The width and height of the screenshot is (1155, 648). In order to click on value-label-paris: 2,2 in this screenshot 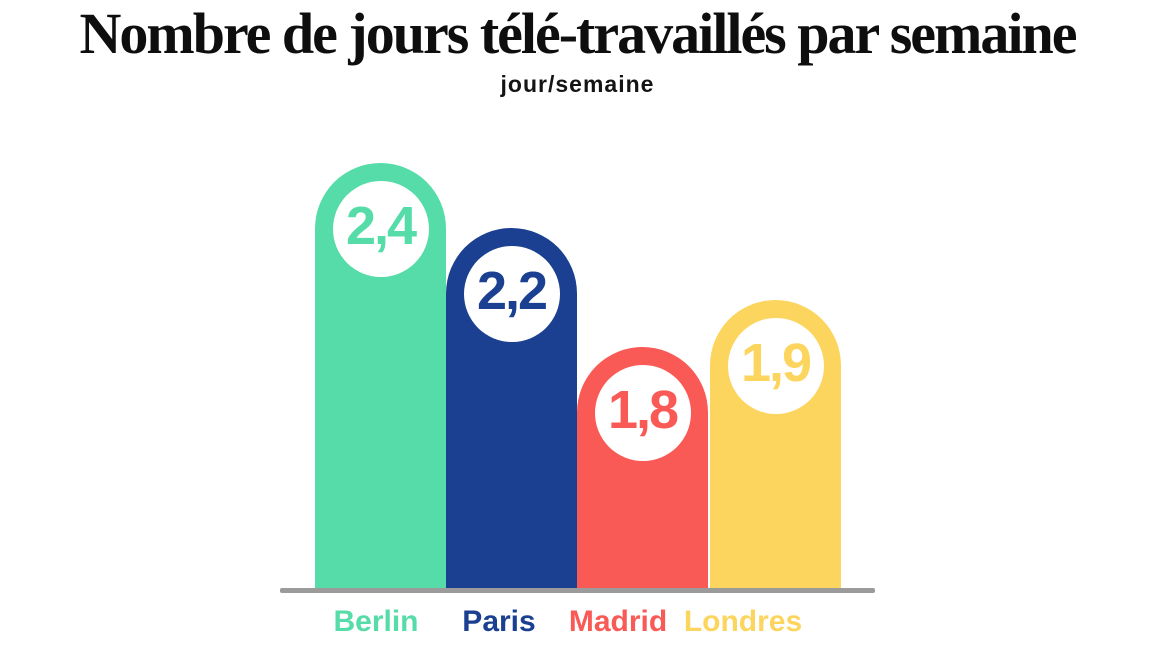, I will do `click(512, 291)`.